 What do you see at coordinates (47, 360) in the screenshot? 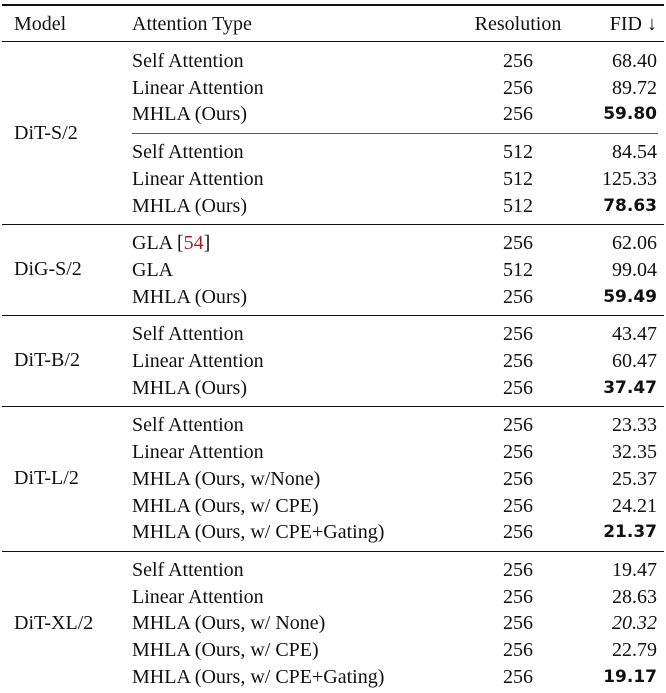
I see `model-cell: DiT-B/2` at bounding box center [47, 360].